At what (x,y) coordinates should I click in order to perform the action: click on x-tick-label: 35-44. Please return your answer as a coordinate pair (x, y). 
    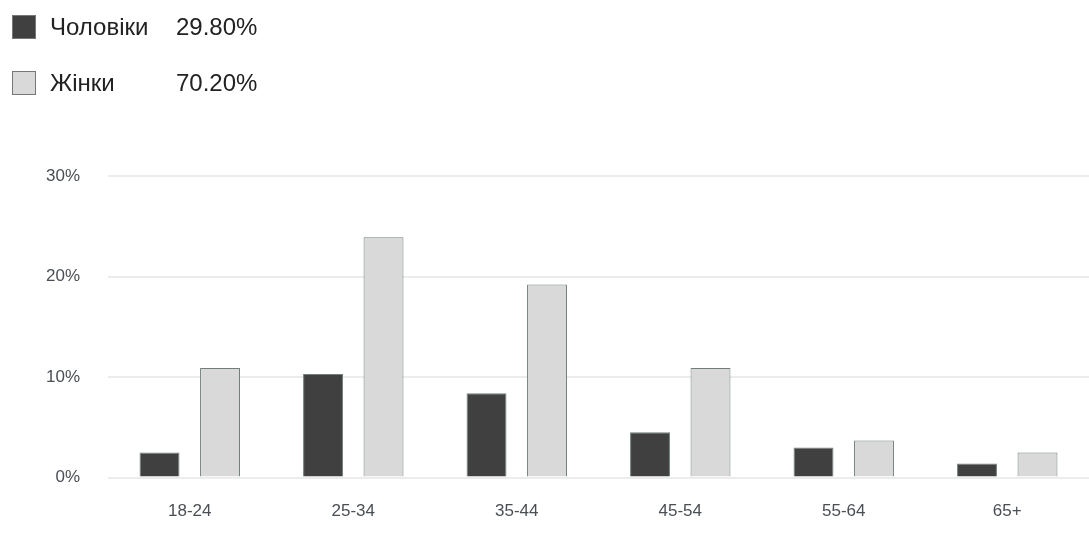
    Looking at the image, I should click on (517, 511).